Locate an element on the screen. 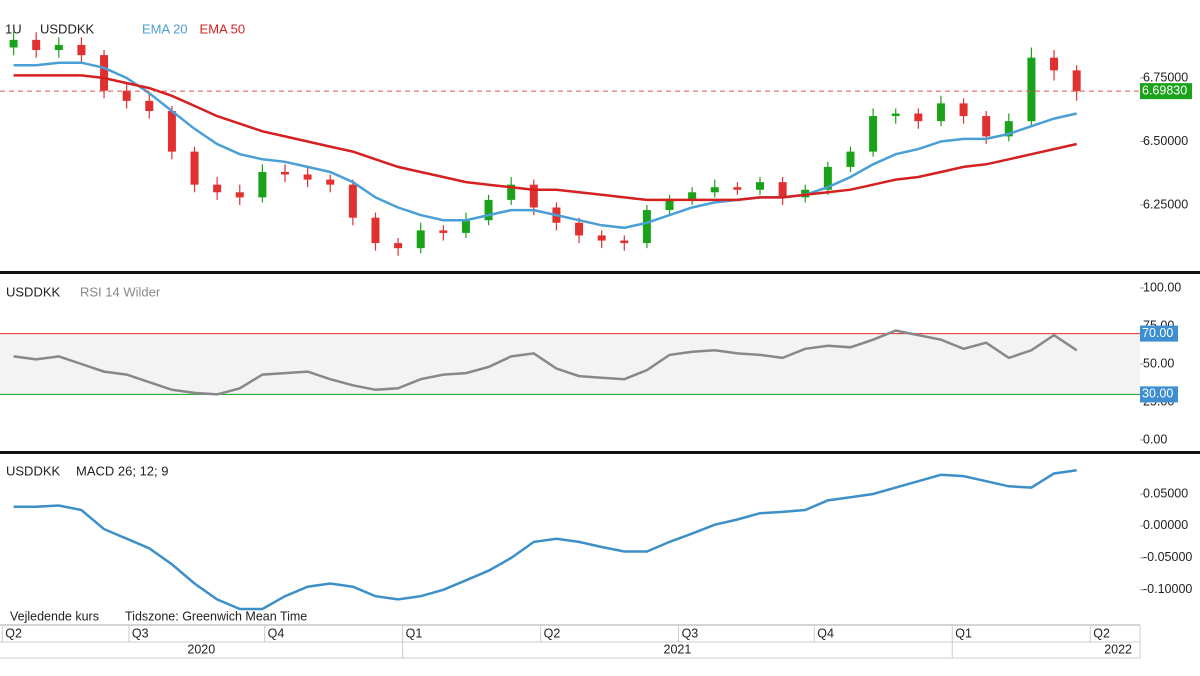 The image size is (1200, 676). footer-note: Tidszone: Greenwich Mean Time is located at coordinates (216, 616).